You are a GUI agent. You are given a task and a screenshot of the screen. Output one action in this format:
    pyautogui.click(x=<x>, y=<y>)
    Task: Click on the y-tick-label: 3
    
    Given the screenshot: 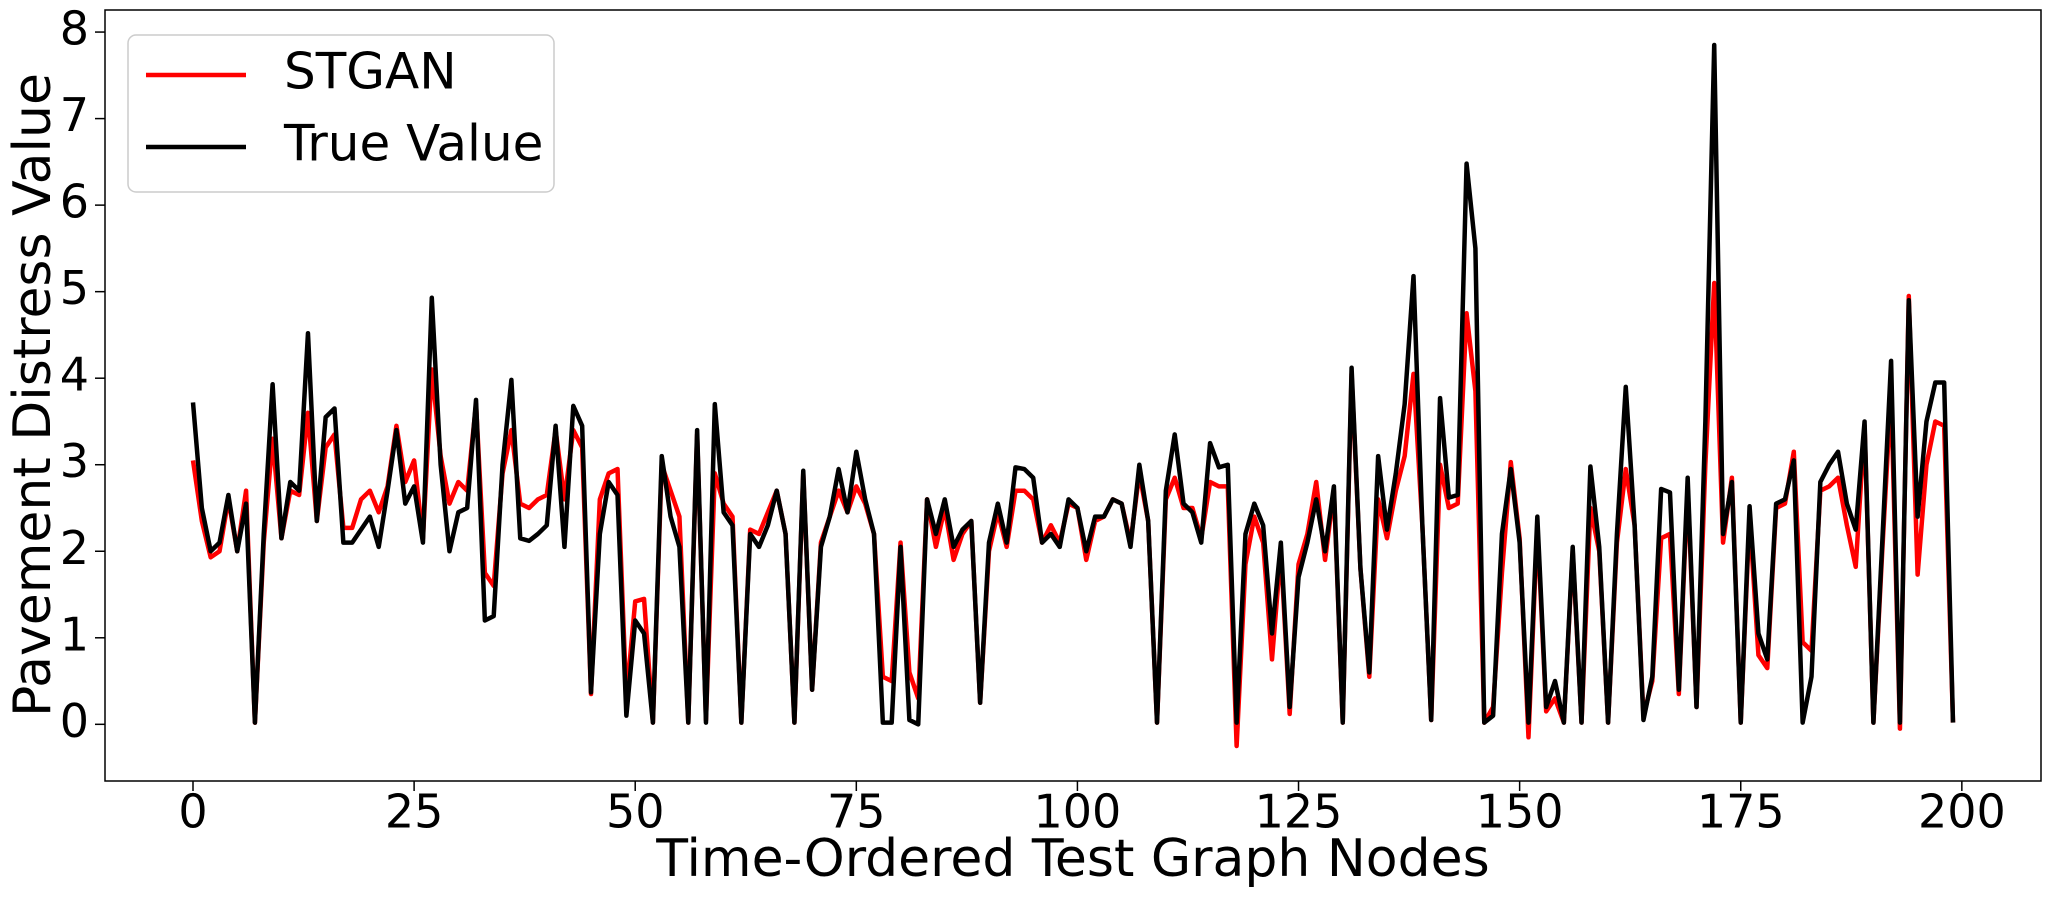 What is the action you would take?
    pyautogui.click(x=74, y=461)
    